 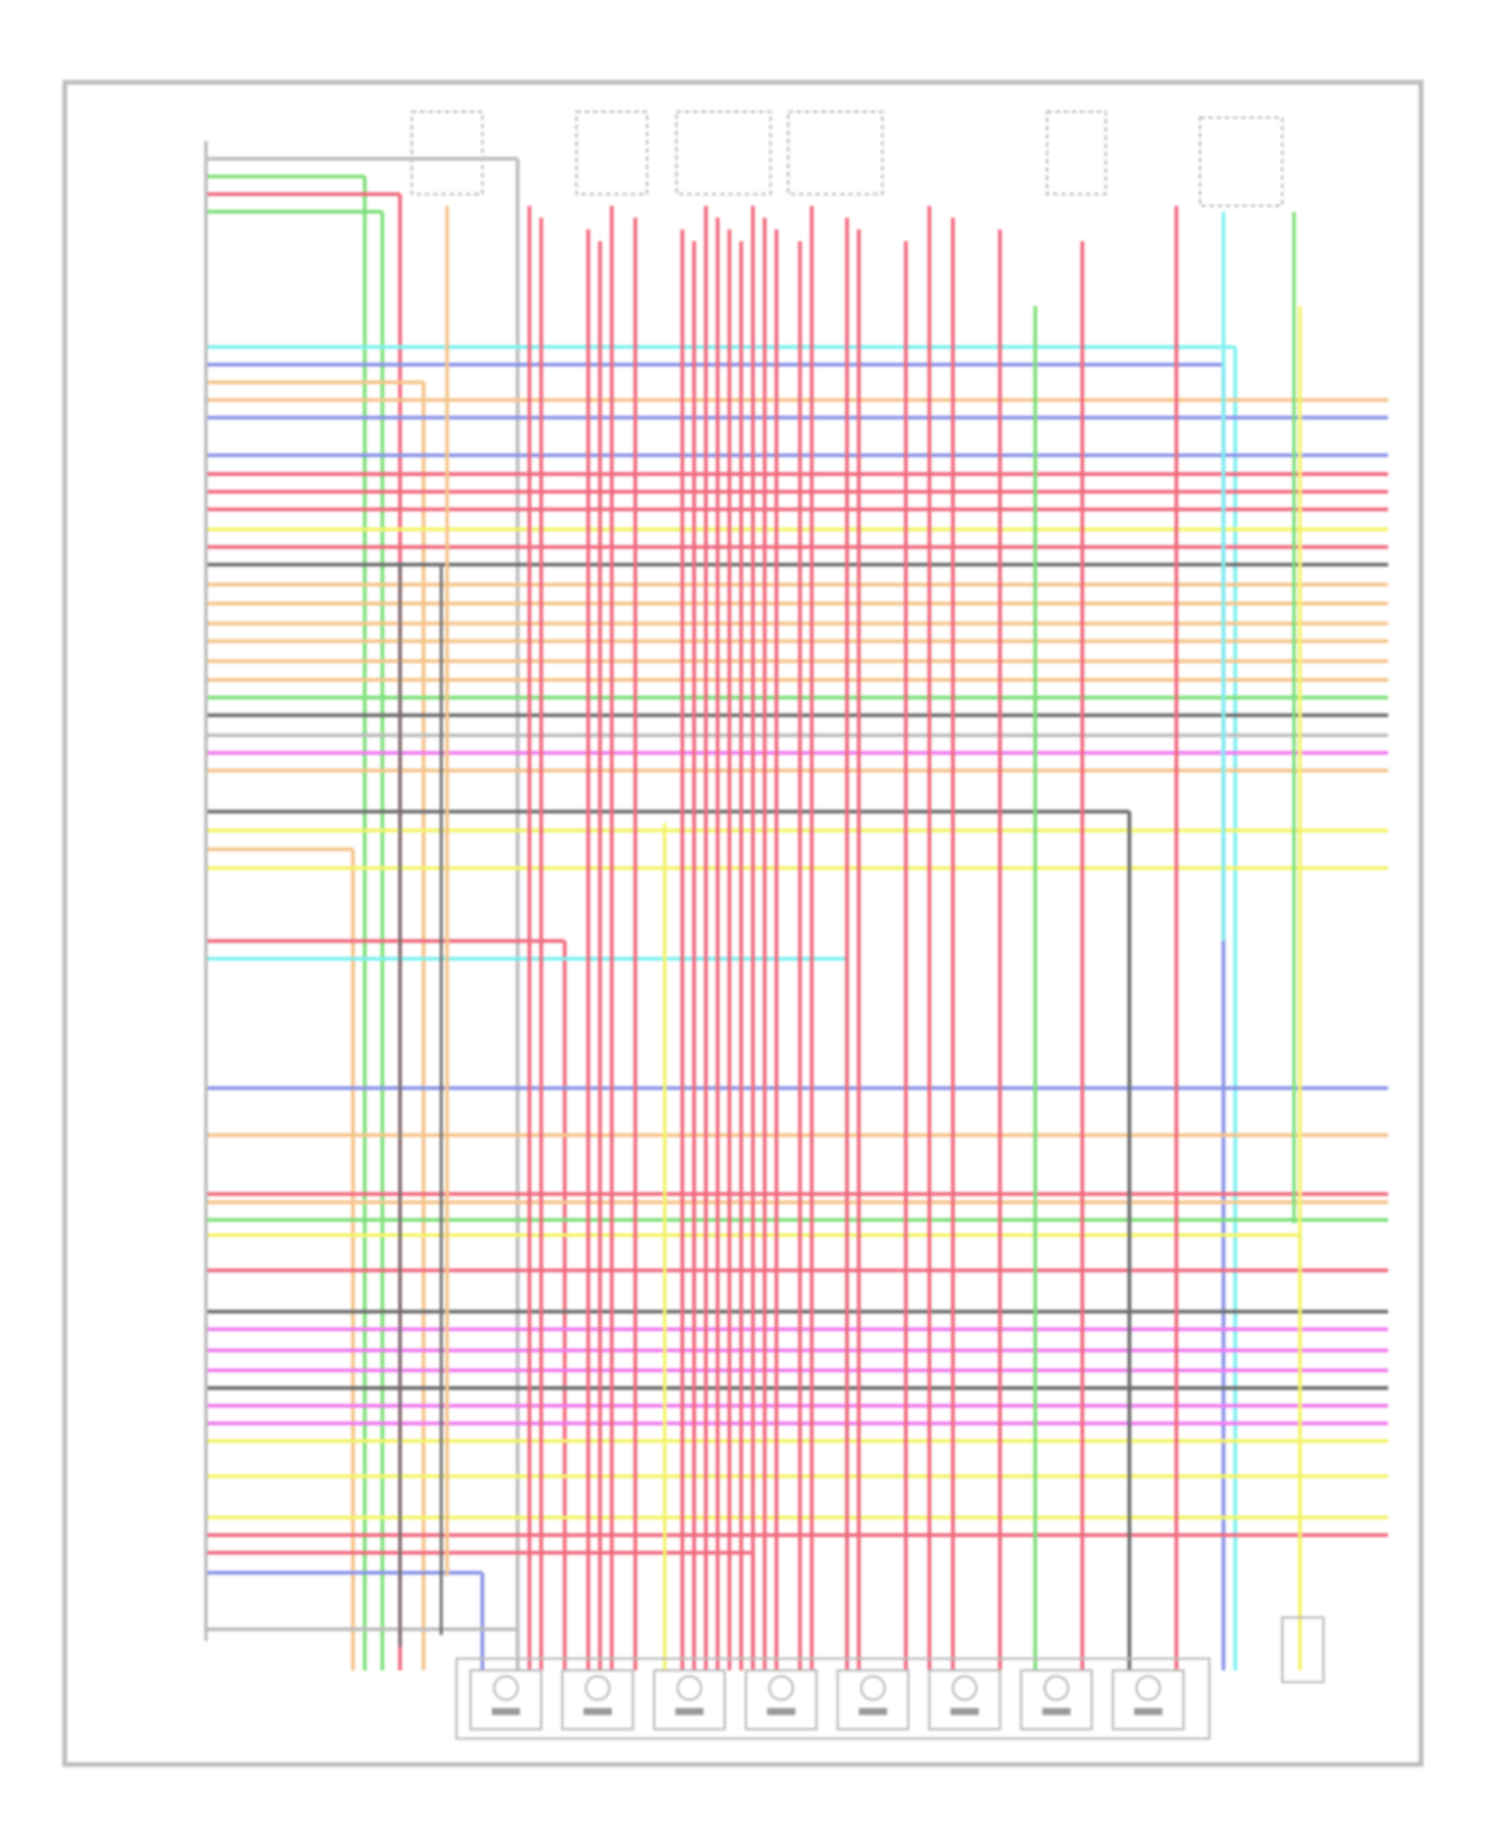 What do you see at coordinates (1303, 1650) in the screenshot?
I see `sensor` at bounding box center [1303, 1650].